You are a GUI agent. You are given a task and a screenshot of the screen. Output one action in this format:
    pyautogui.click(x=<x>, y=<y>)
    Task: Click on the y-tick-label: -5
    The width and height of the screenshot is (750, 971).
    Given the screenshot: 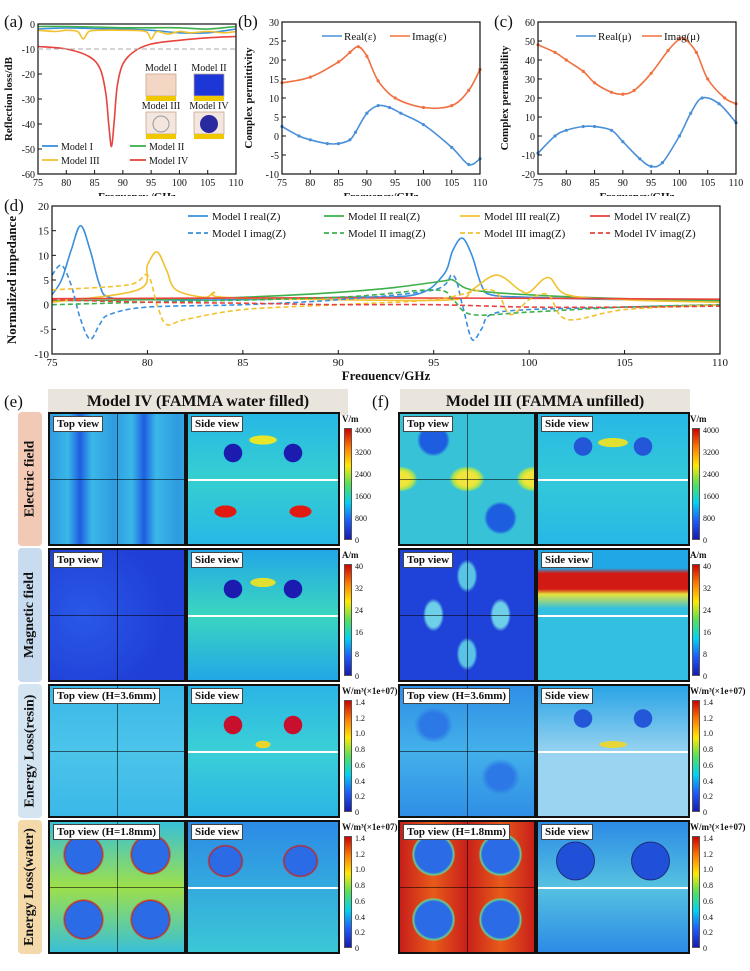 What is the action you would take?
    pyautogui.click(x=275, y=156)
    